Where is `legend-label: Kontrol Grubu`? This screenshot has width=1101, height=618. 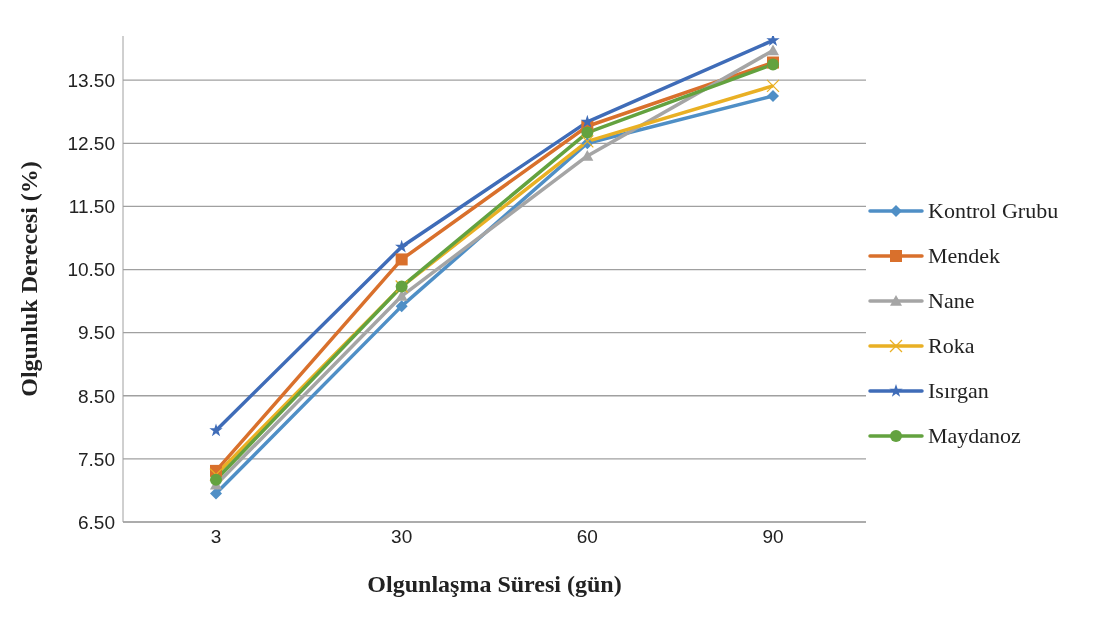
legend-label: Kontrol Grubu is located at coordinates (993, 210).